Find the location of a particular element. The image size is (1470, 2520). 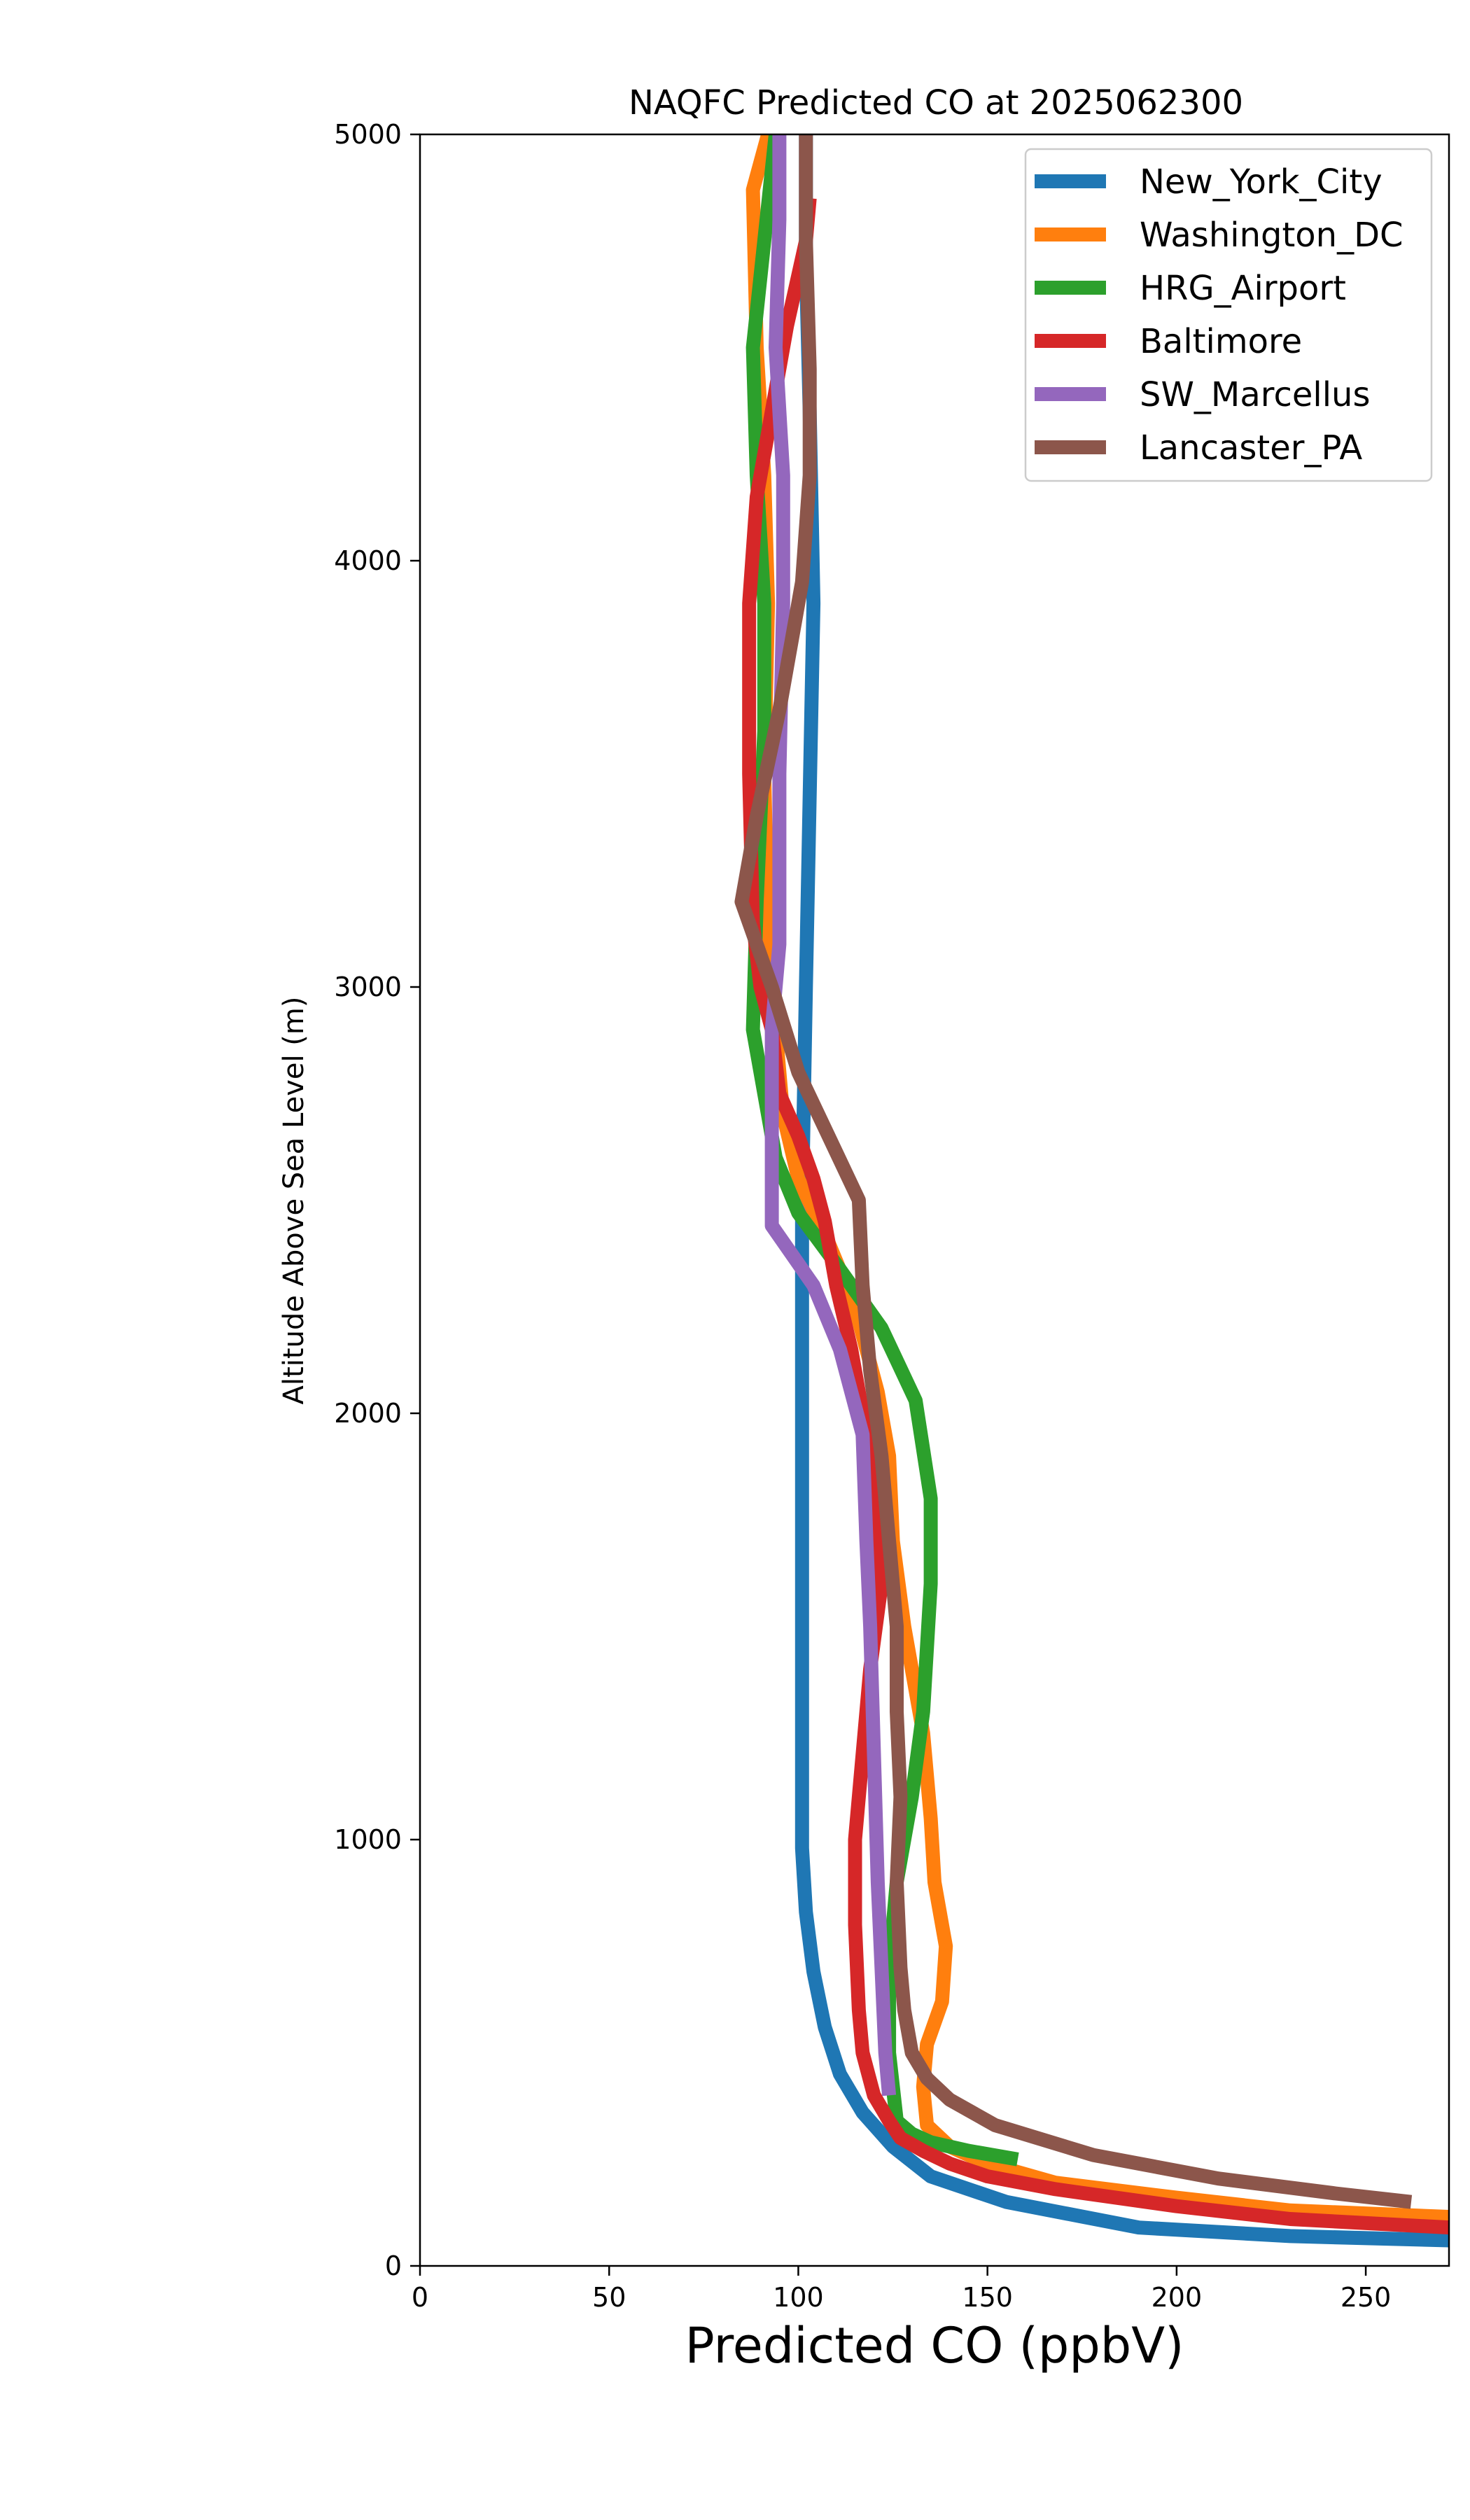

y-tick-label: 2000 is located at coordinates (368, 1413).